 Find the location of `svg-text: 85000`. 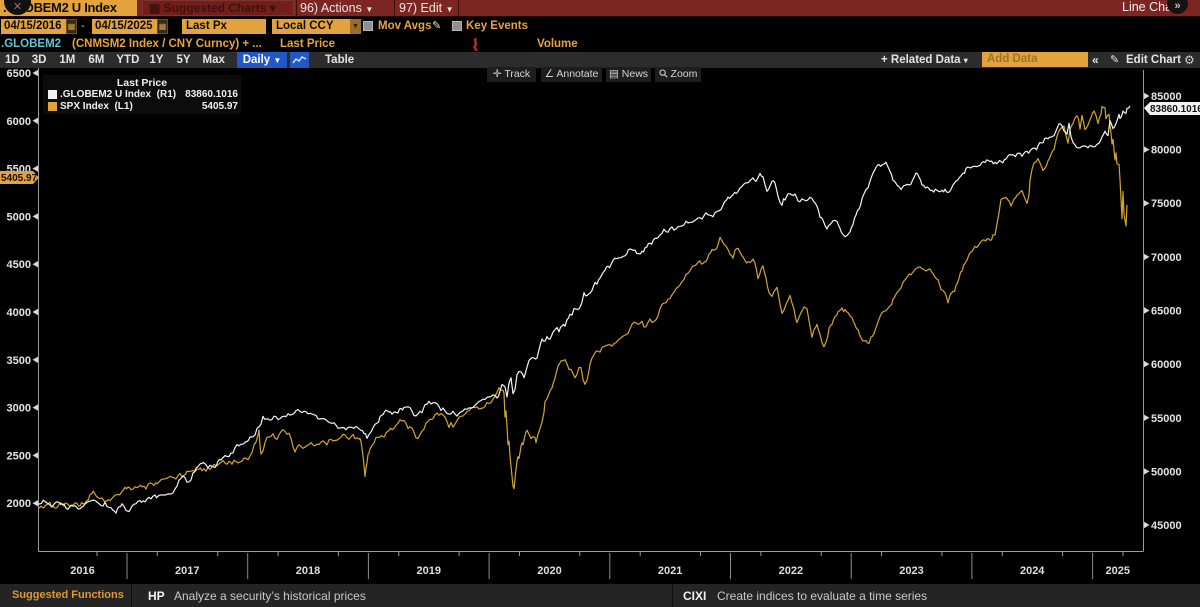

svg-text: 85000 is located at coordinates (1166, 97).